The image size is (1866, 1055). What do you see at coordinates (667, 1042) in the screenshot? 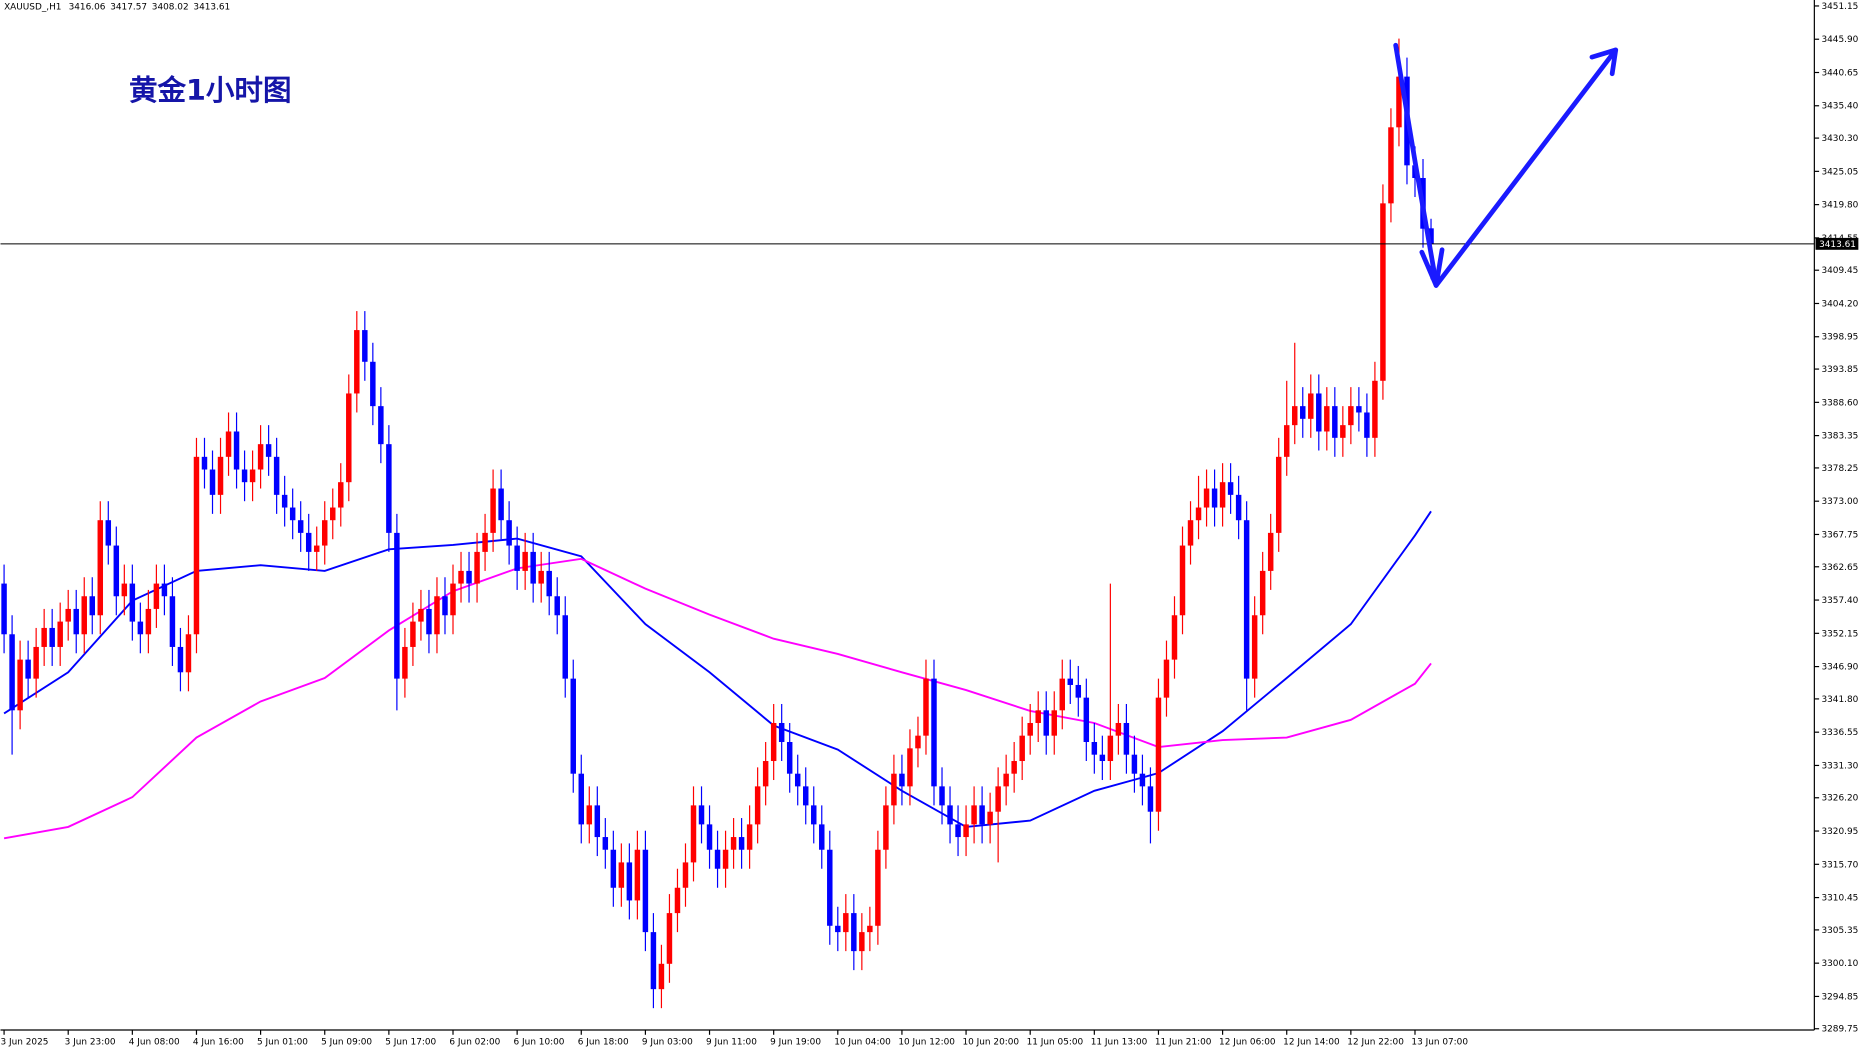
I see `x-tick-label: 9 Jun 03:00` at bounding box center [667, 1042].